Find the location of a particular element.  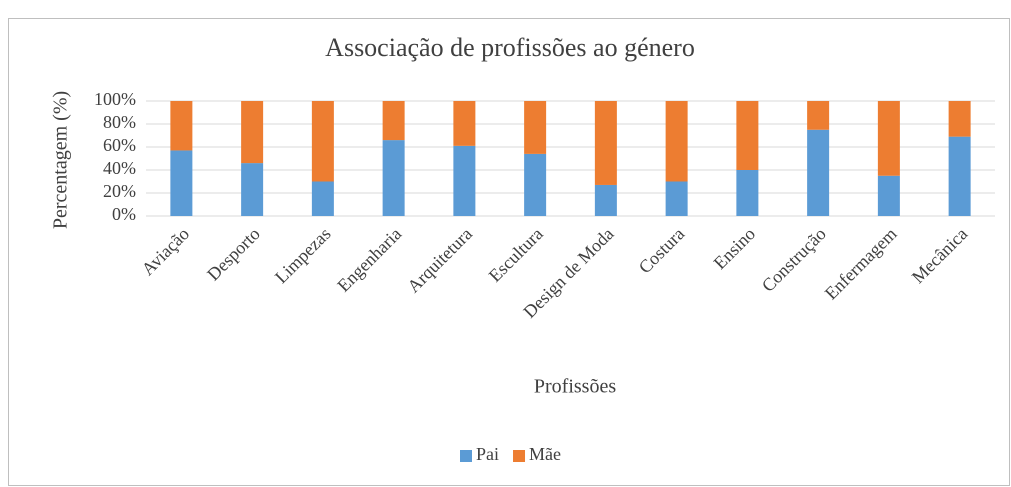

legend-label: Pai is located at coordinates (487, 454).